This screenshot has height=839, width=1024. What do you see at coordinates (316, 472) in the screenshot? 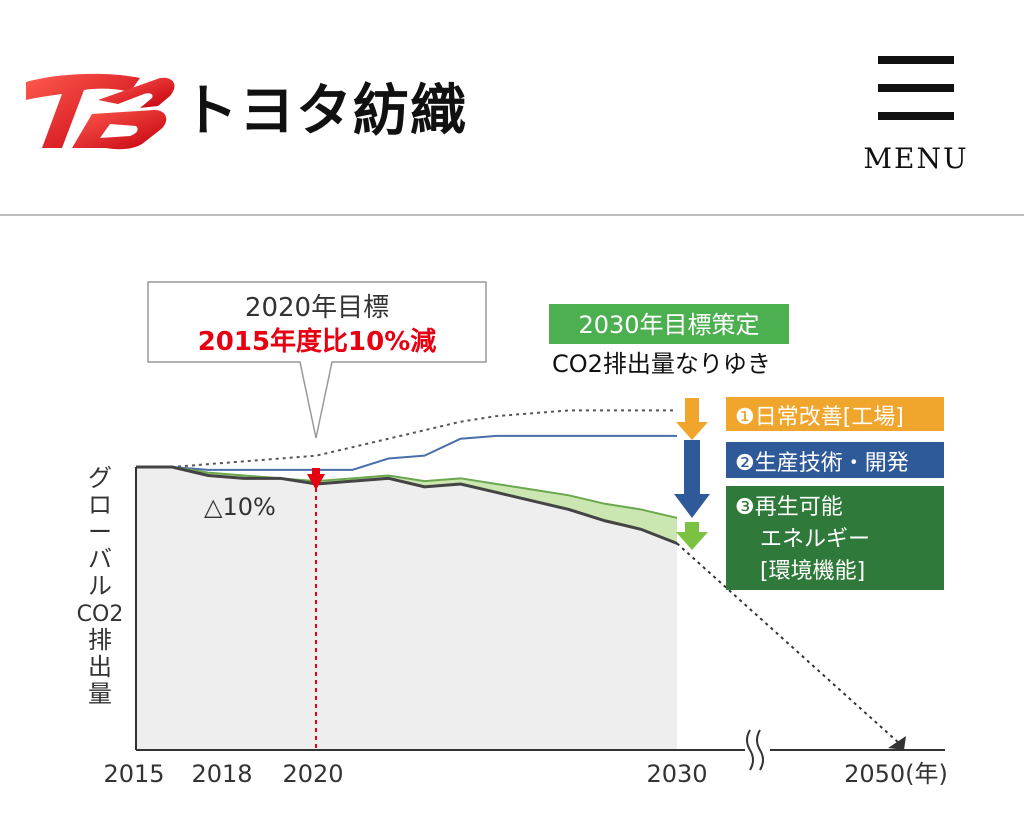
I see `target-2020-arrow-stem` at bounding box center [316, 472].